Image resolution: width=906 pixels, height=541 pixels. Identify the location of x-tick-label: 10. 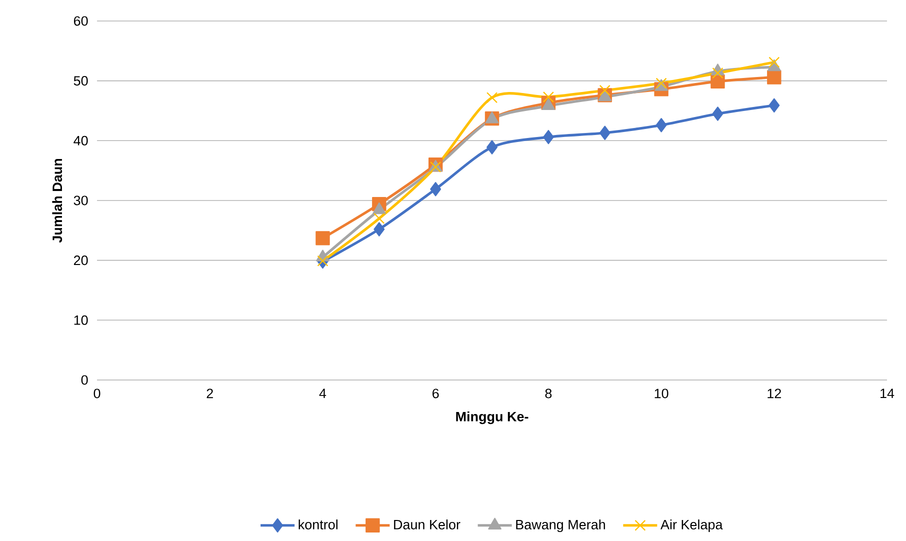
(661, 393).